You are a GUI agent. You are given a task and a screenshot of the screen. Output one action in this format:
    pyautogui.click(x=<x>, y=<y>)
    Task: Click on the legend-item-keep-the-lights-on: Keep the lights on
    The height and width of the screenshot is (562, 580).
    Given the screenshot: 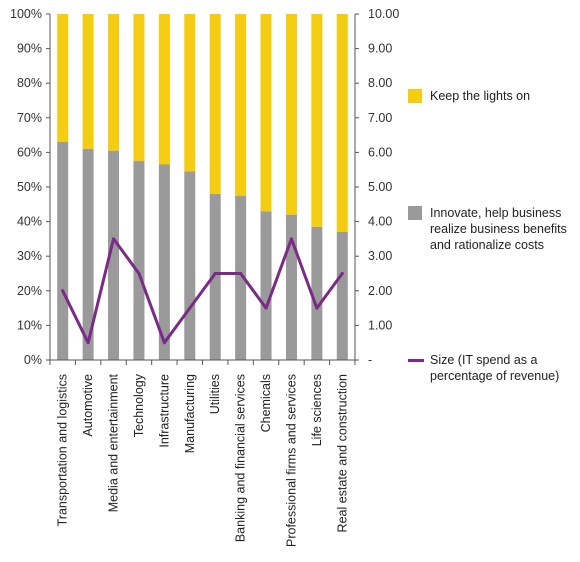 What is the action you would take?
    pyautogui.click(x=494, y=96)
    